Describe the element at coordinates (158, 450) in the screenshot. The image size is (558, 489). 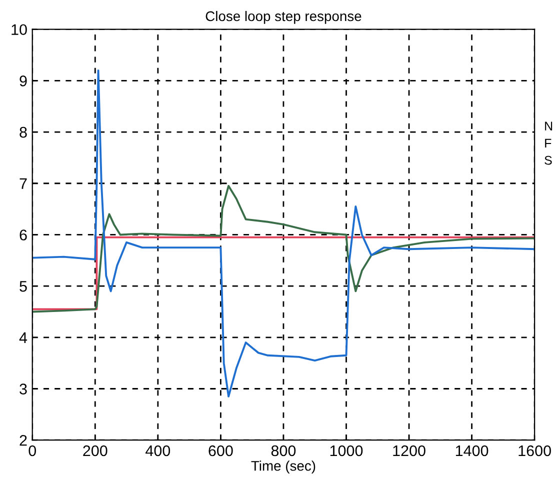
I see `x-tick-label: 400` at that location.